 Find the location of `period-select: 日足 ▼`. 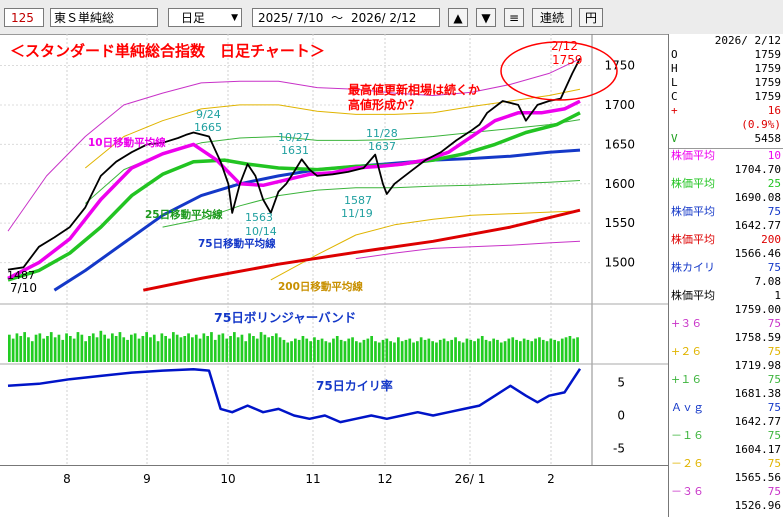

period-select: 日足 ▼ is located at coordinates (205, 17).